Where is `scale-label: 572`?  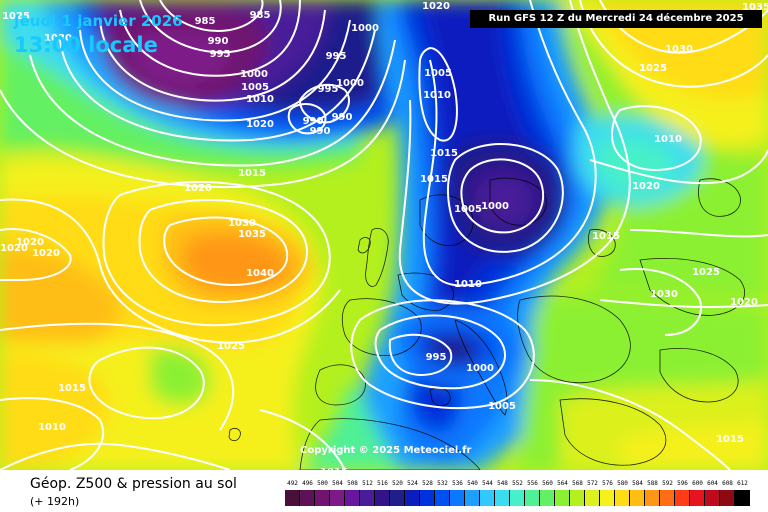
scale-label: 572 is located at coordinates (592, 483).